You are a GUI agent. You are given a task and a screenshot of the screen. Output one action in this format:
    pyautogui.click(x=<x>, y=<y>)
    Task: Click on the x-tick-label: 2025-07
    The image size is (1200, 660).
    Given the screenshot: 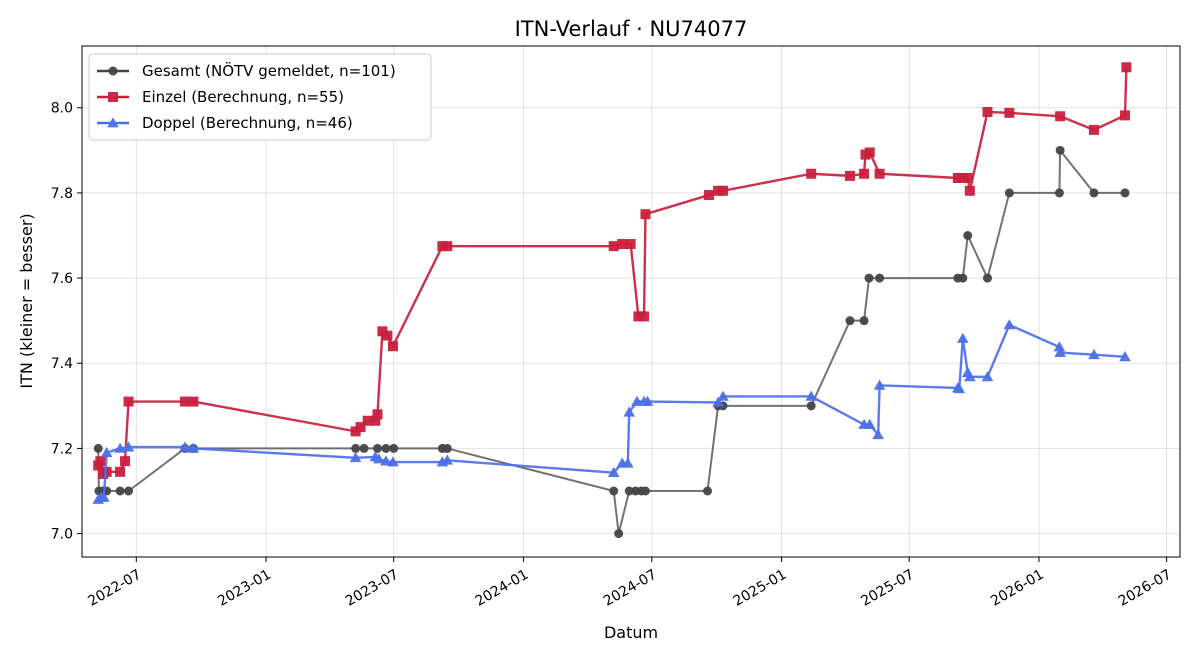 What is the action you would take?
    pyautogui.click(x=887, y=588)
    